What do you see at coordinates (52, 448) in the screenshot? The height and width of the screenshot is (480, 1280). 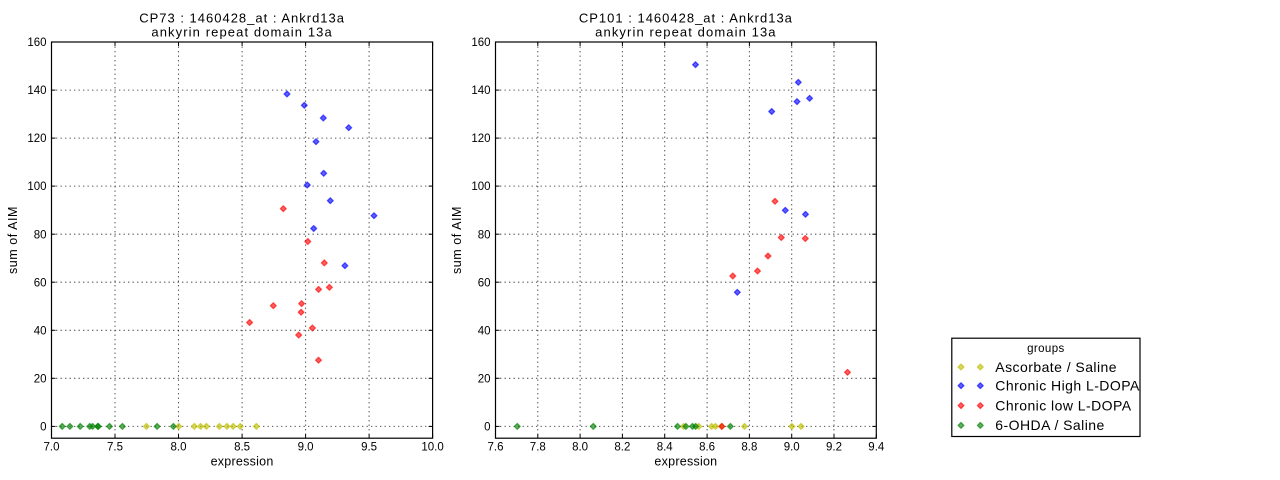 I see `svg-text: 7.0` at bounding box center [52, 448].